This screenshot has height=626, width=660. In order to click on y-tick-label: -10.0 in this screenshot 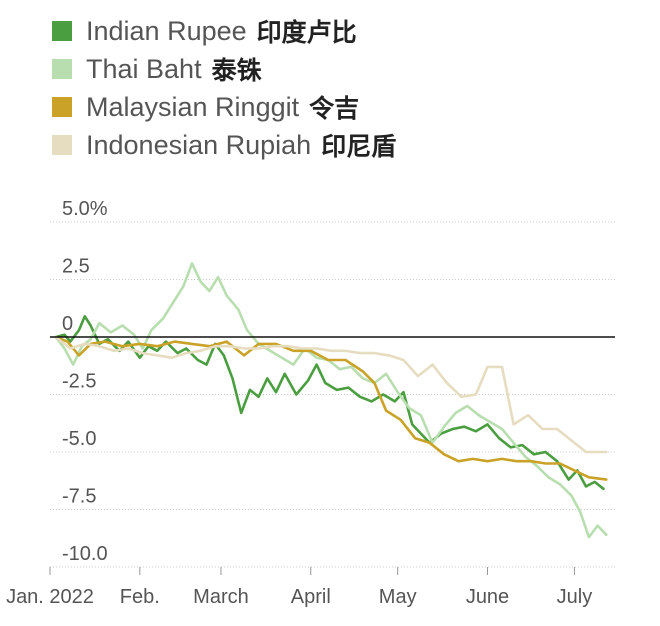, I will do `click(85, 554)`.